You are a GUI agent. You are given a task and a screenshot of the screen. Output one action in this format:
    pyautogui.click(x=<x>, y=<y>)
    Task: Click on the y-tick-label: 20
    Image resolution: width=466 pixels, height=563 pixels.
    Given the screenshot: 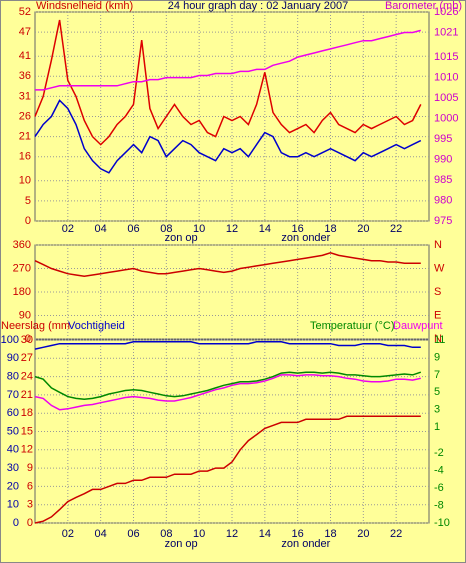 What is the action you would take?
    pyautogui.click(x=13, y=486)
    